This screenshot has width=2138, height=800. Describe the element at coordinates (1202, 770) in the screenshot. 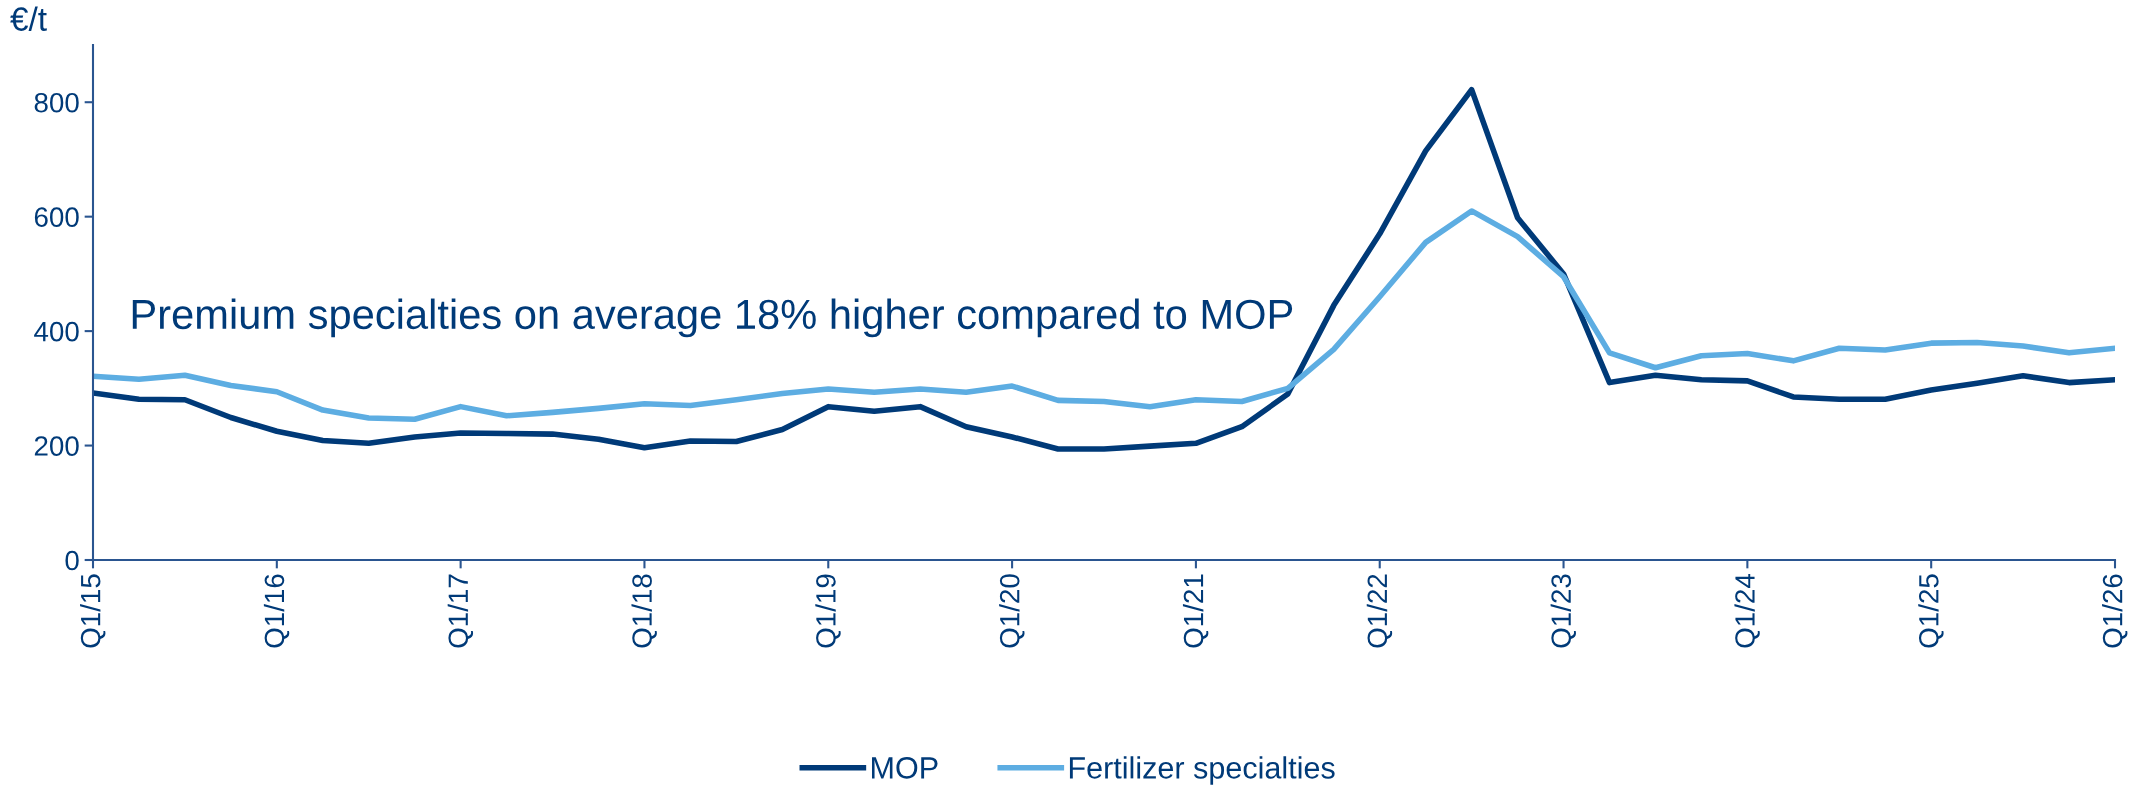

I see `legend-label: Fertilizer specialties` at that location.